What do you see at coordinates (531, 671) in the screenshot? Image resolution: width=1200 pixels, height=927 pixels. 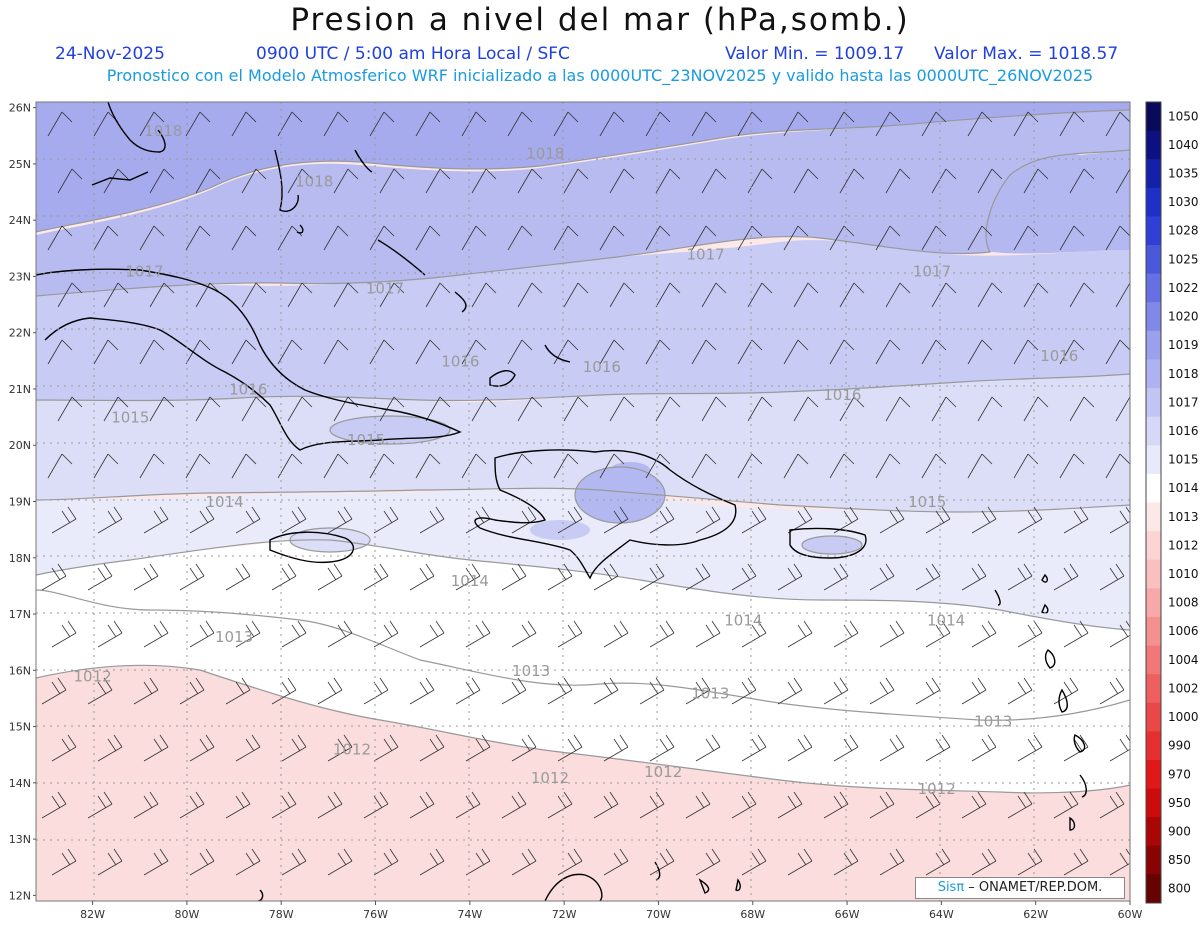 I see `contour-label: 1013` at bounding box center [531, 671].